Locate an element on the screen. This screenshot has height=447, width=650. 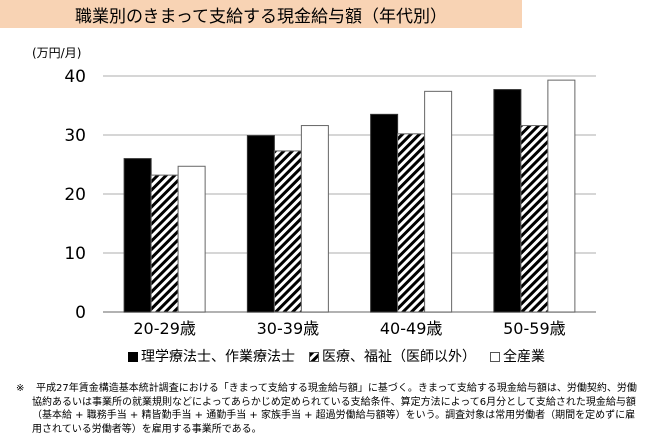
x-tick-label: 50-59歳 is located at coordinates (534, 328).